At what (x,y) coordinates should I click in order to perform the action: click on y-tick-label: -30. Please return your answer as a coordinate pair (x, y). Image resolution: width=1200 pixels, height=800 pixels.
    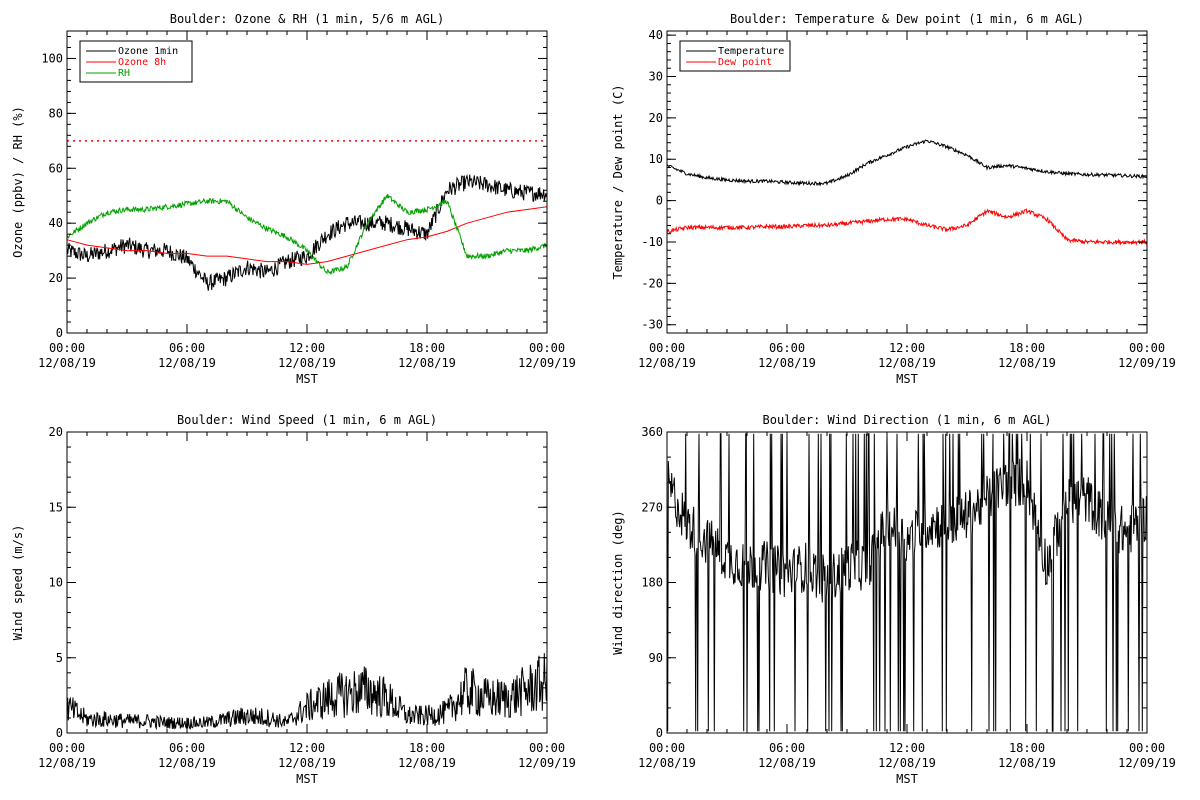
    Looking at the image, I should click on (652, 325).